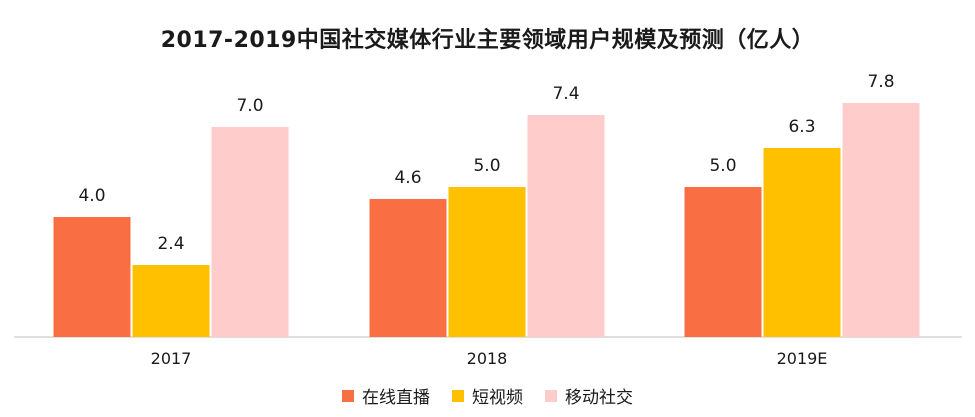  Describe the element at coordinates (487, 40) in the screenshot. I see `chart-title: 2017-2019中国社交媒体行业主要领域用户规模及预测（亿人）` at that location.